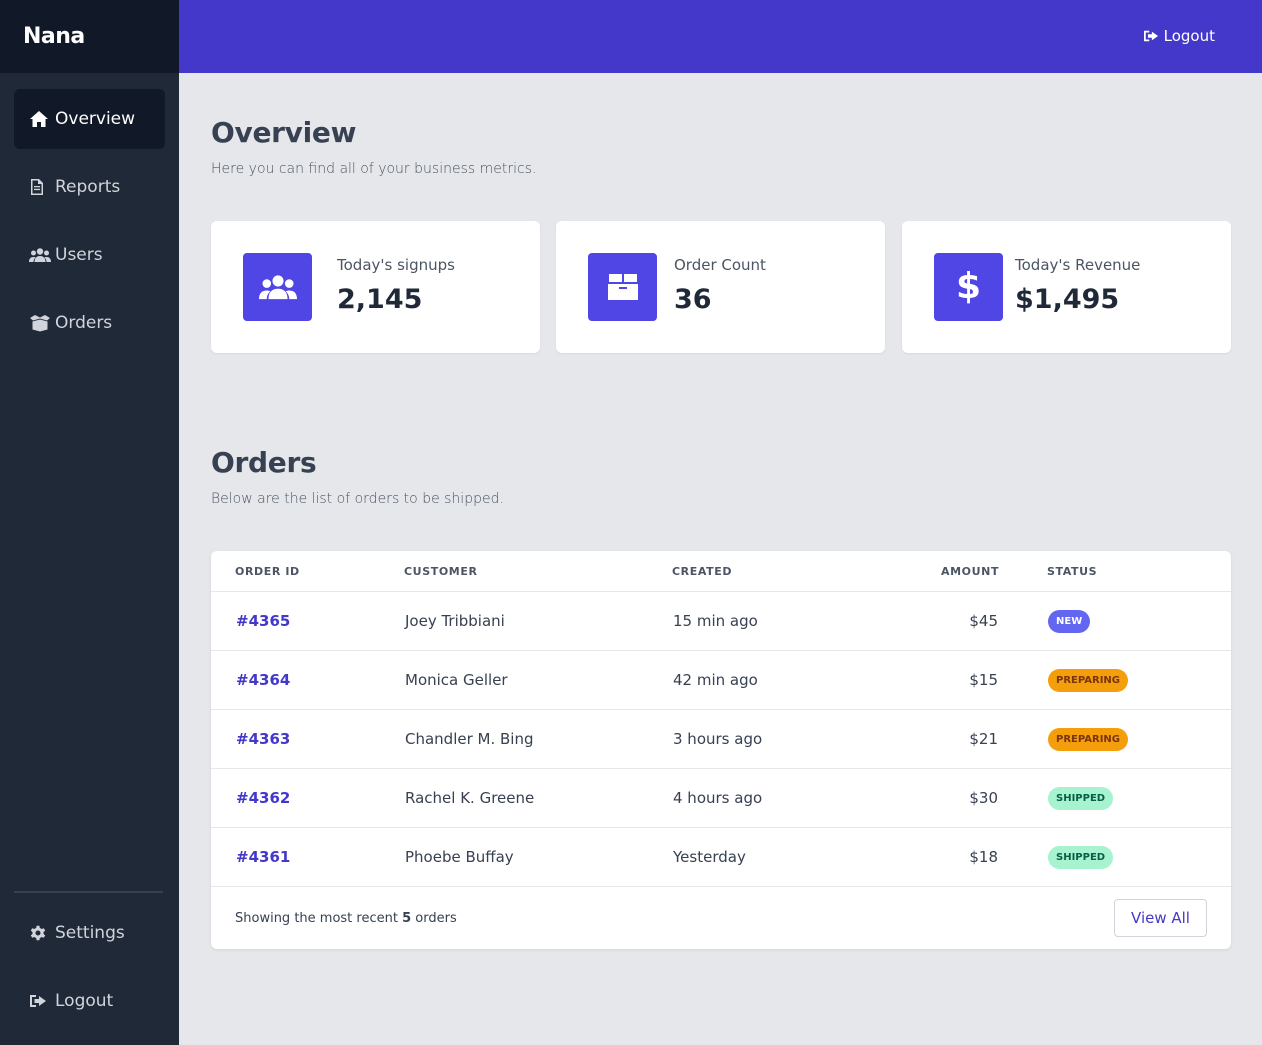  What do you see at coordinates (79, 255) in the screenshot?
I see `sidebar-item-label: Users` at bounding box center [79, 255].